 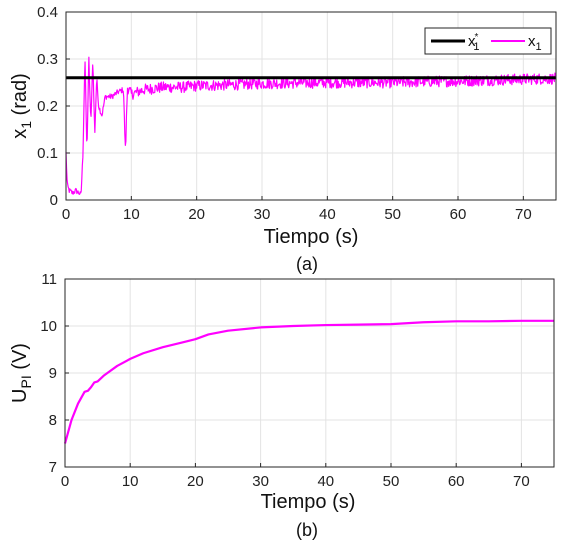 I want to click on y-axis-label-b-main: U, so click(x=20, y=396).